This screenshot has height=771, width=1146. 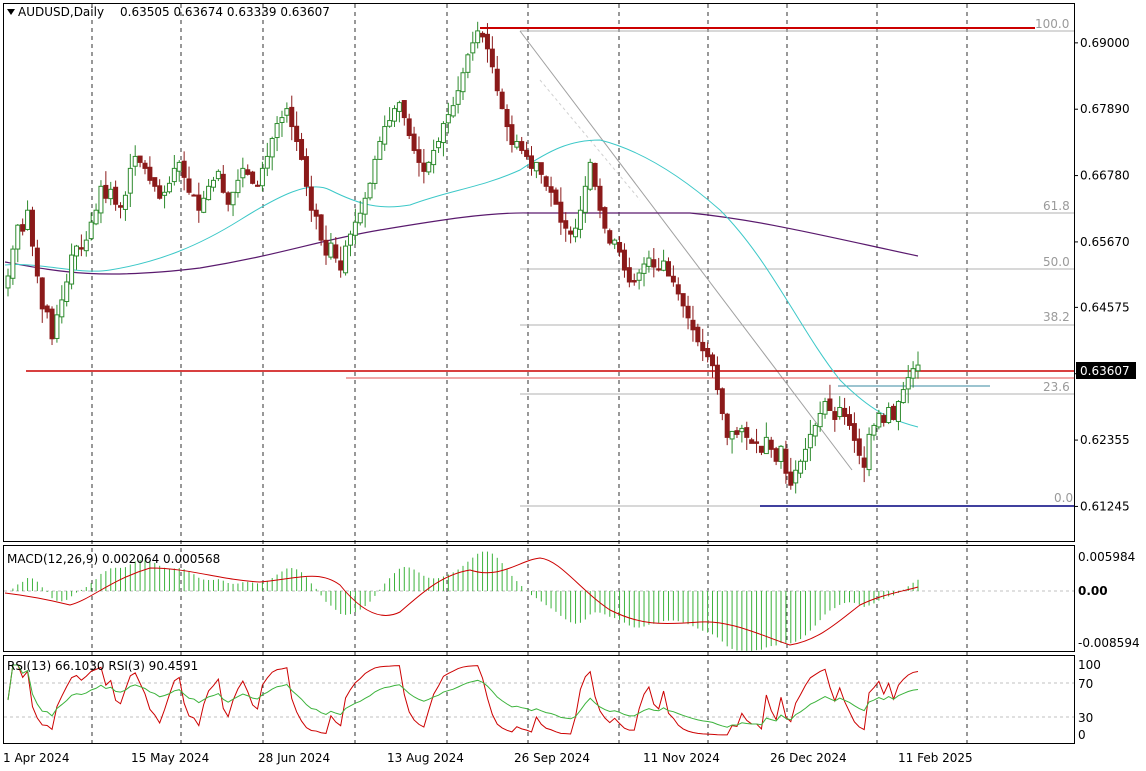 I want to click on price-tick-label: 0.66780, so click(x=1105, y=176).